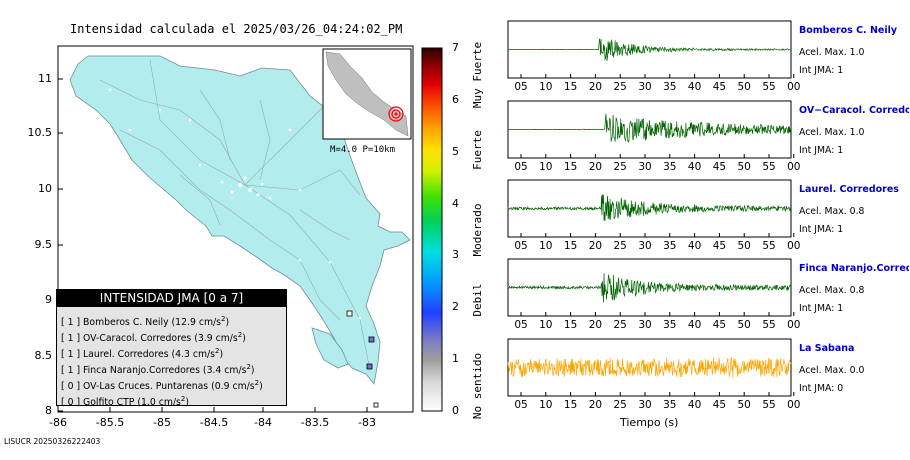  What do you see at coordinates (832, 290) in the screenshot?
I see `station-acel-max: Acel. Max. 0.8` at bounding box center [832, 290].